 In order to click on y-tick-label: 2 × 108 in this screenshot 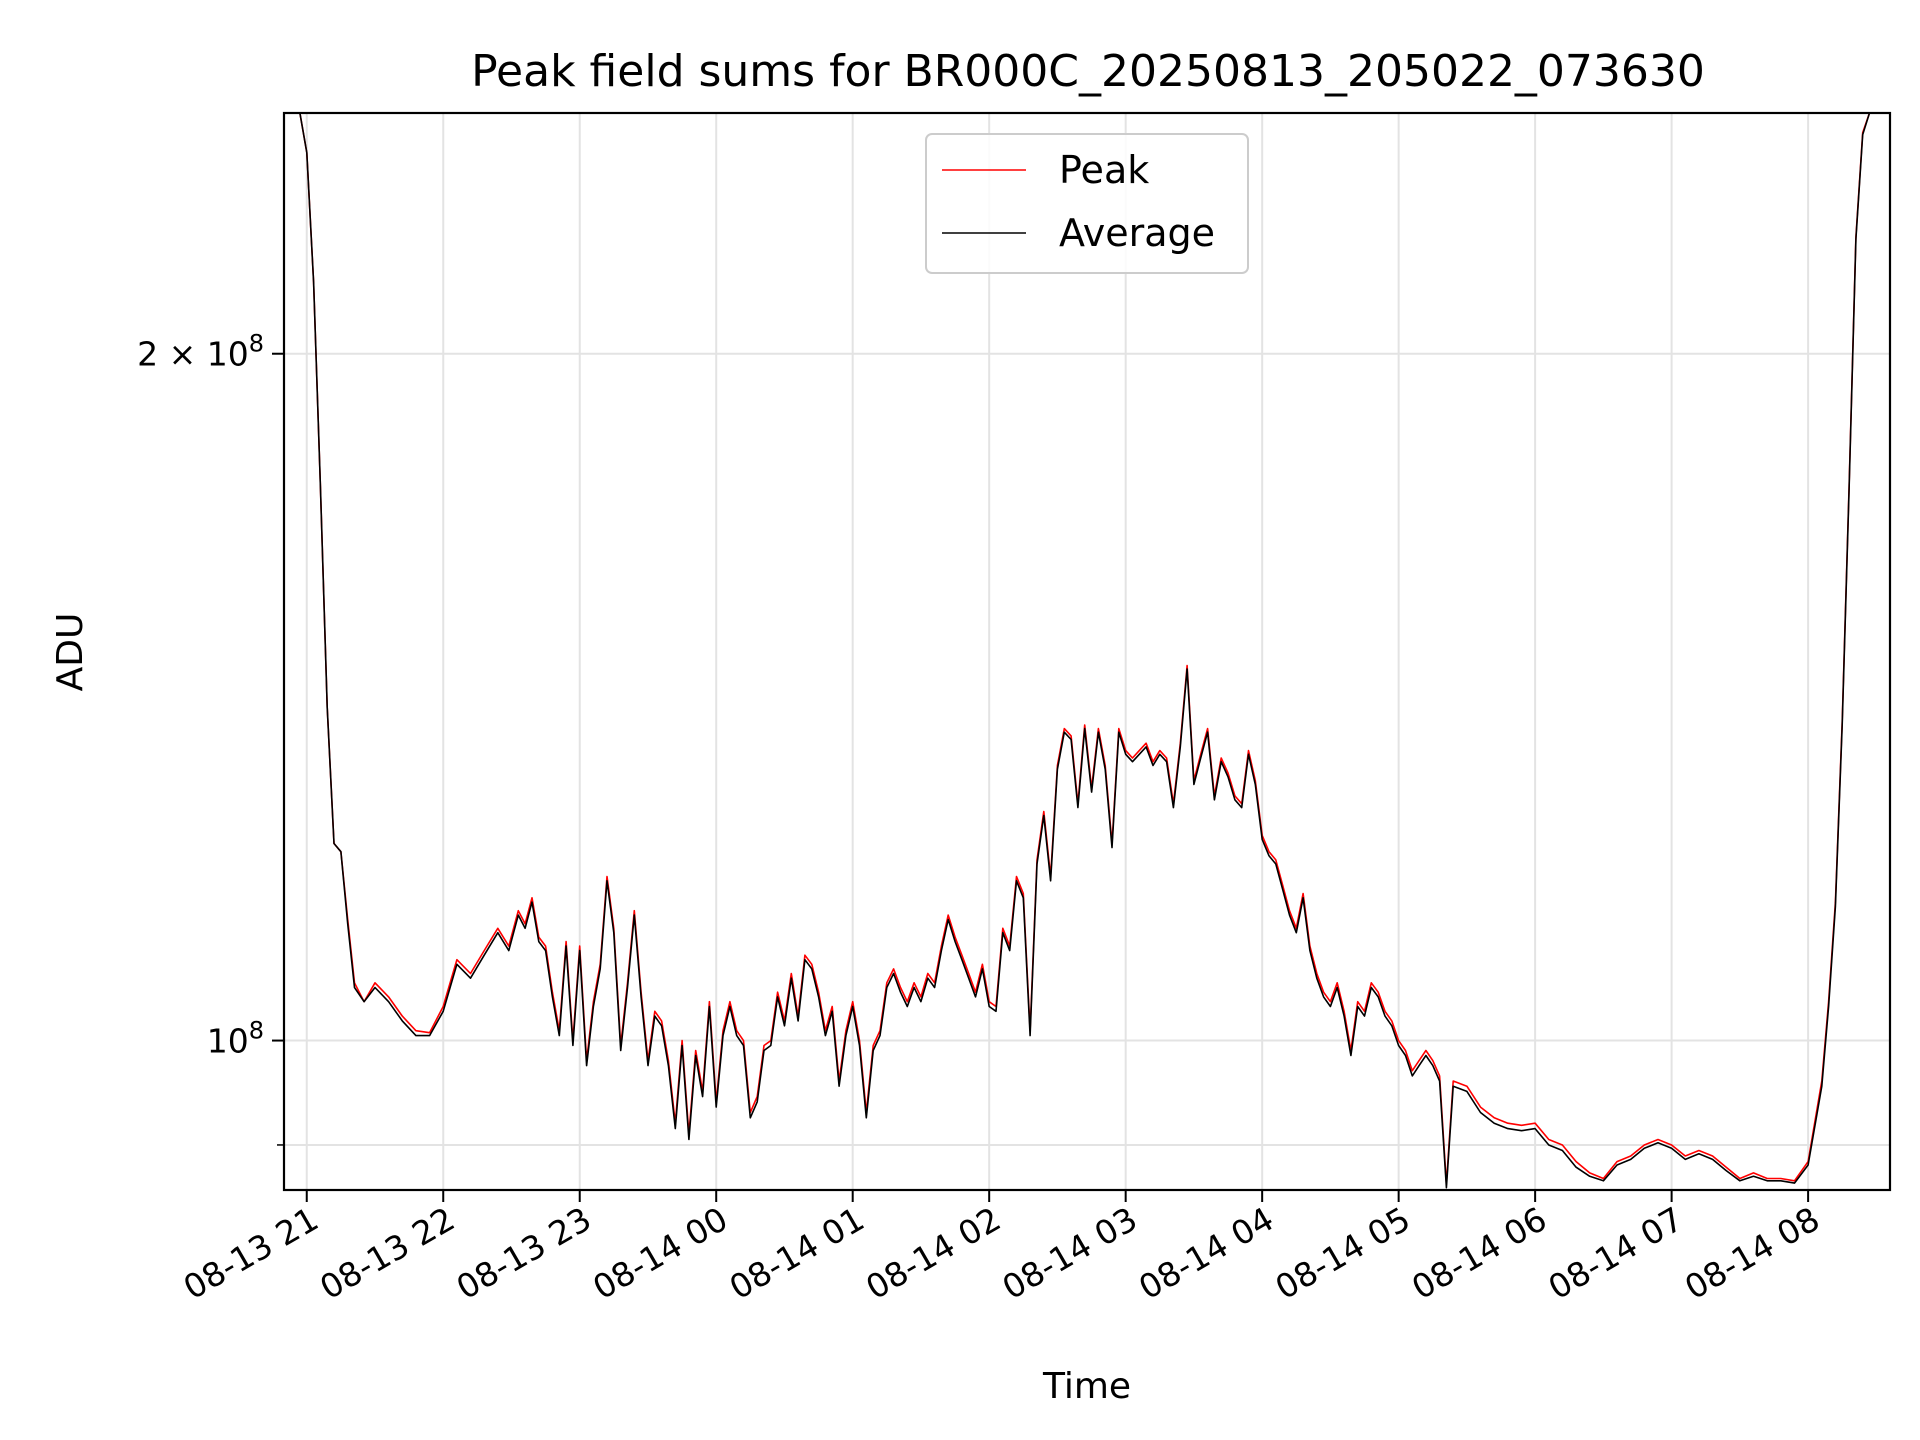, I will do `click(200, 352)`.